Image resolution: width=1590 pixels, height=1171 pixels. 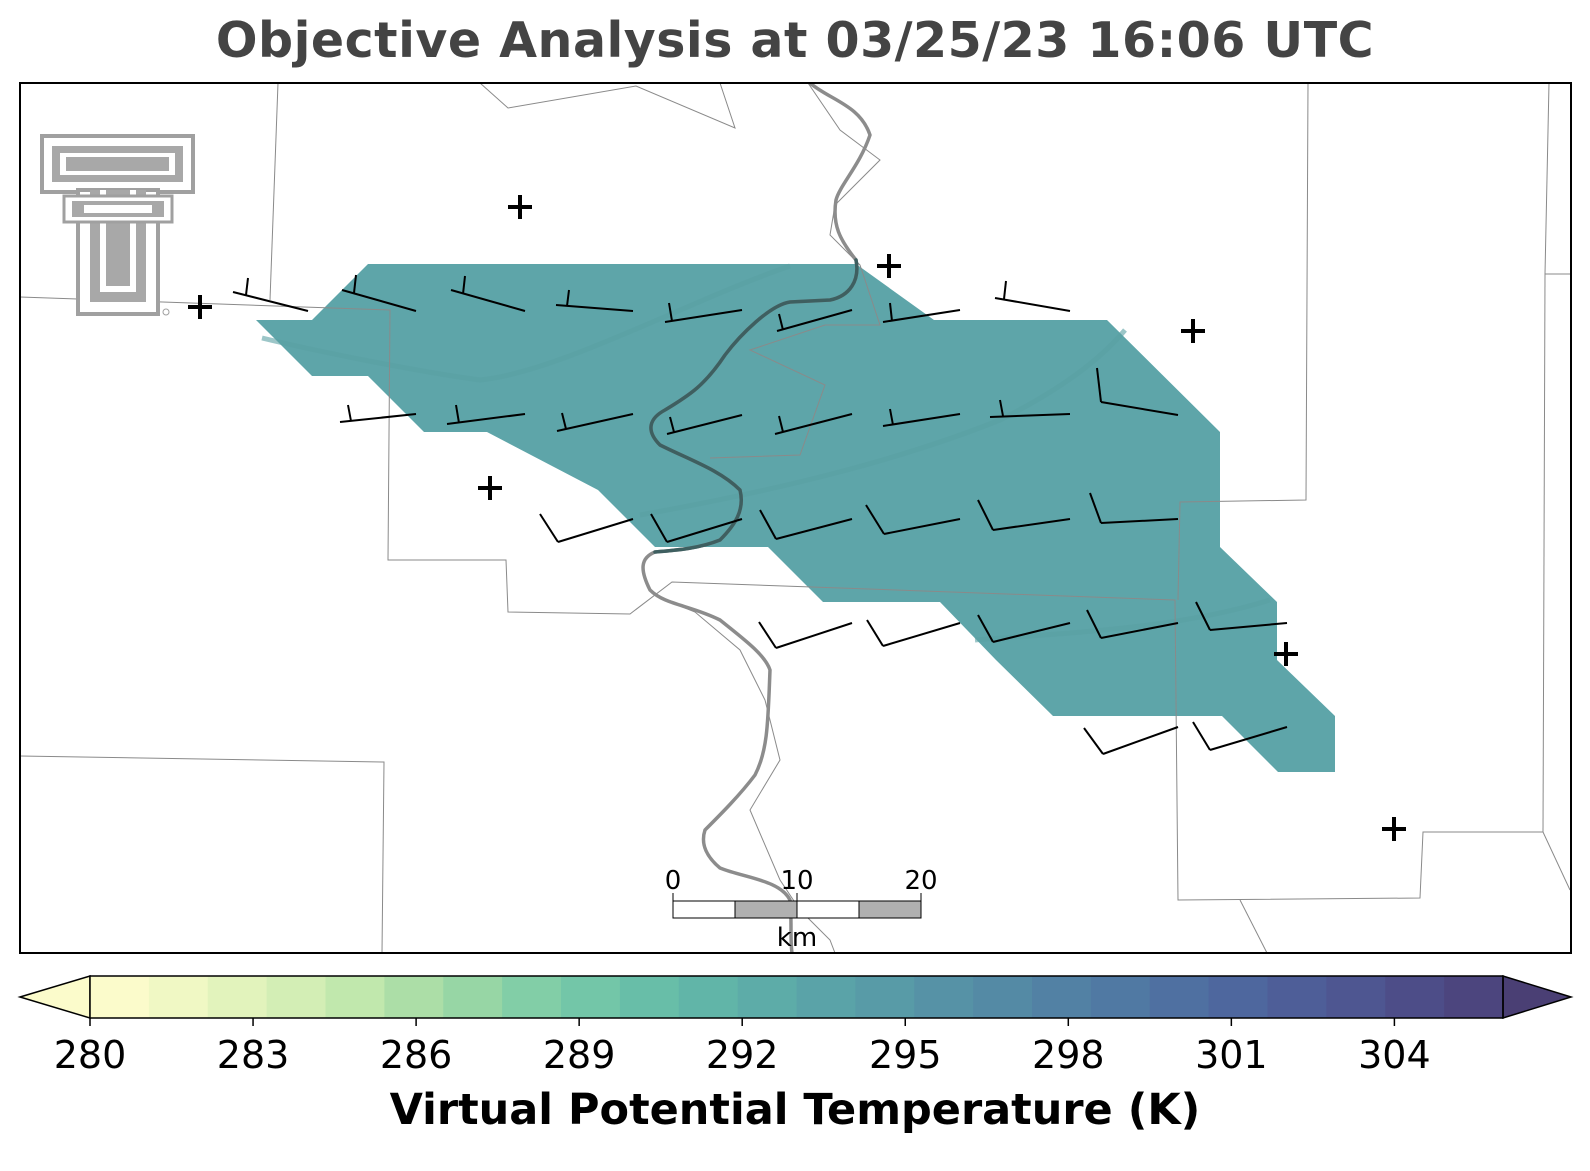 What do you see at coordinates (1068, 1055) in the screenshot?
I see `colorbar-tick-label: 298` at bounding box center [1068, 1055].